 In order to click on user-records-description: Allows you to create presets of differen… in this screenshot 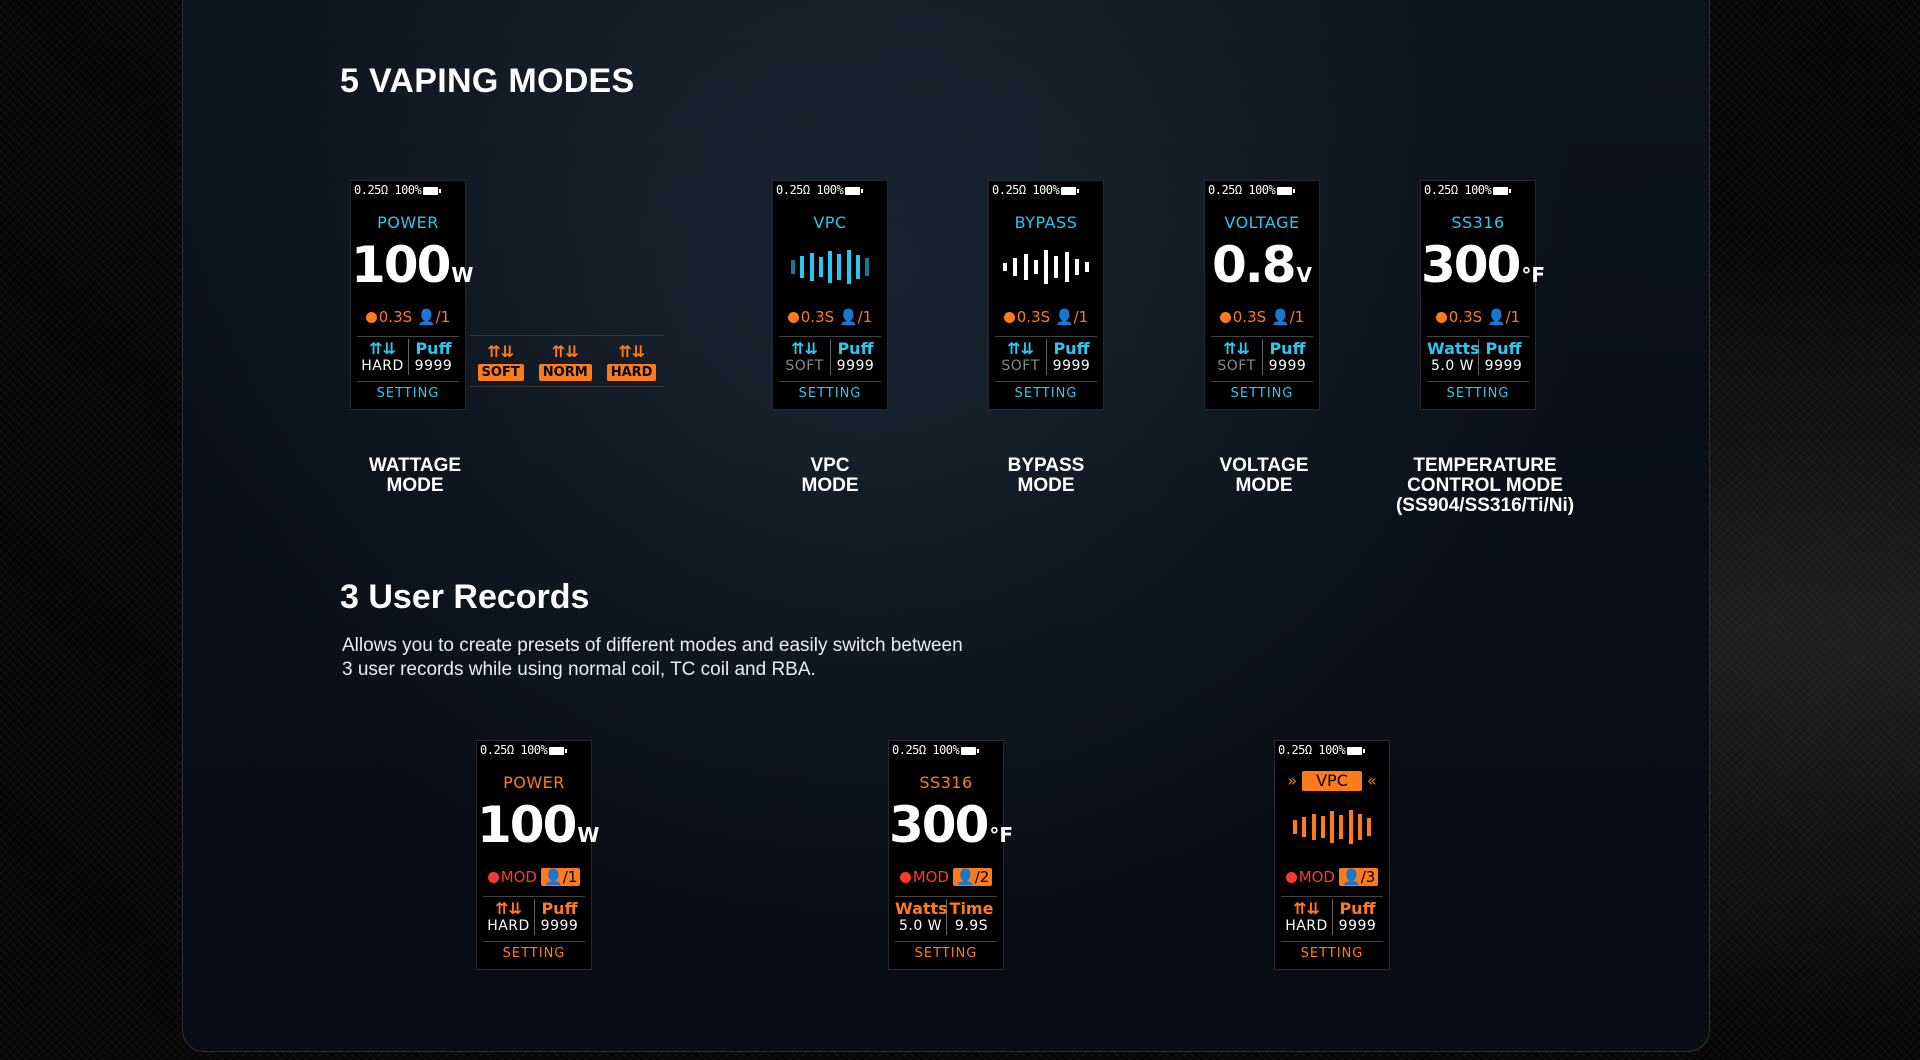, I will do `click(652, 657)`.